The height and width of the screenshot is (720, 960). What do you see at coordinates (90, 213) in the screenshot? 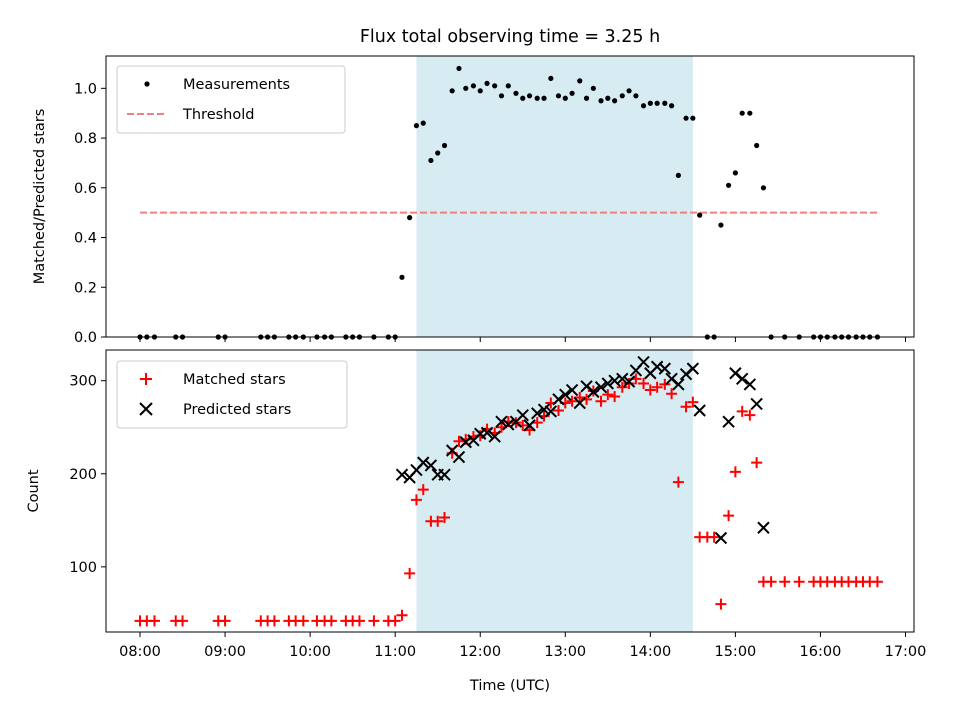
I see `top-y-ticks: 0.0 0.2 0.4 0.6 0.8 1.0` at bounding box center [90, 213].